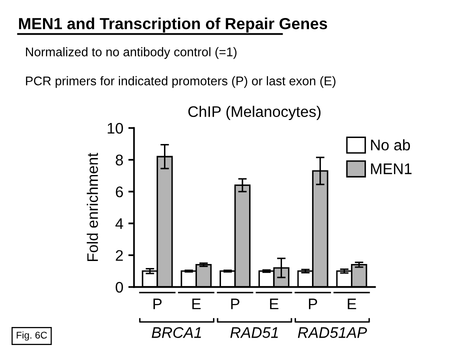 The height and width of the screenshot is (355, 474). I want to click on legend-label: No ab, so click(390, 144).